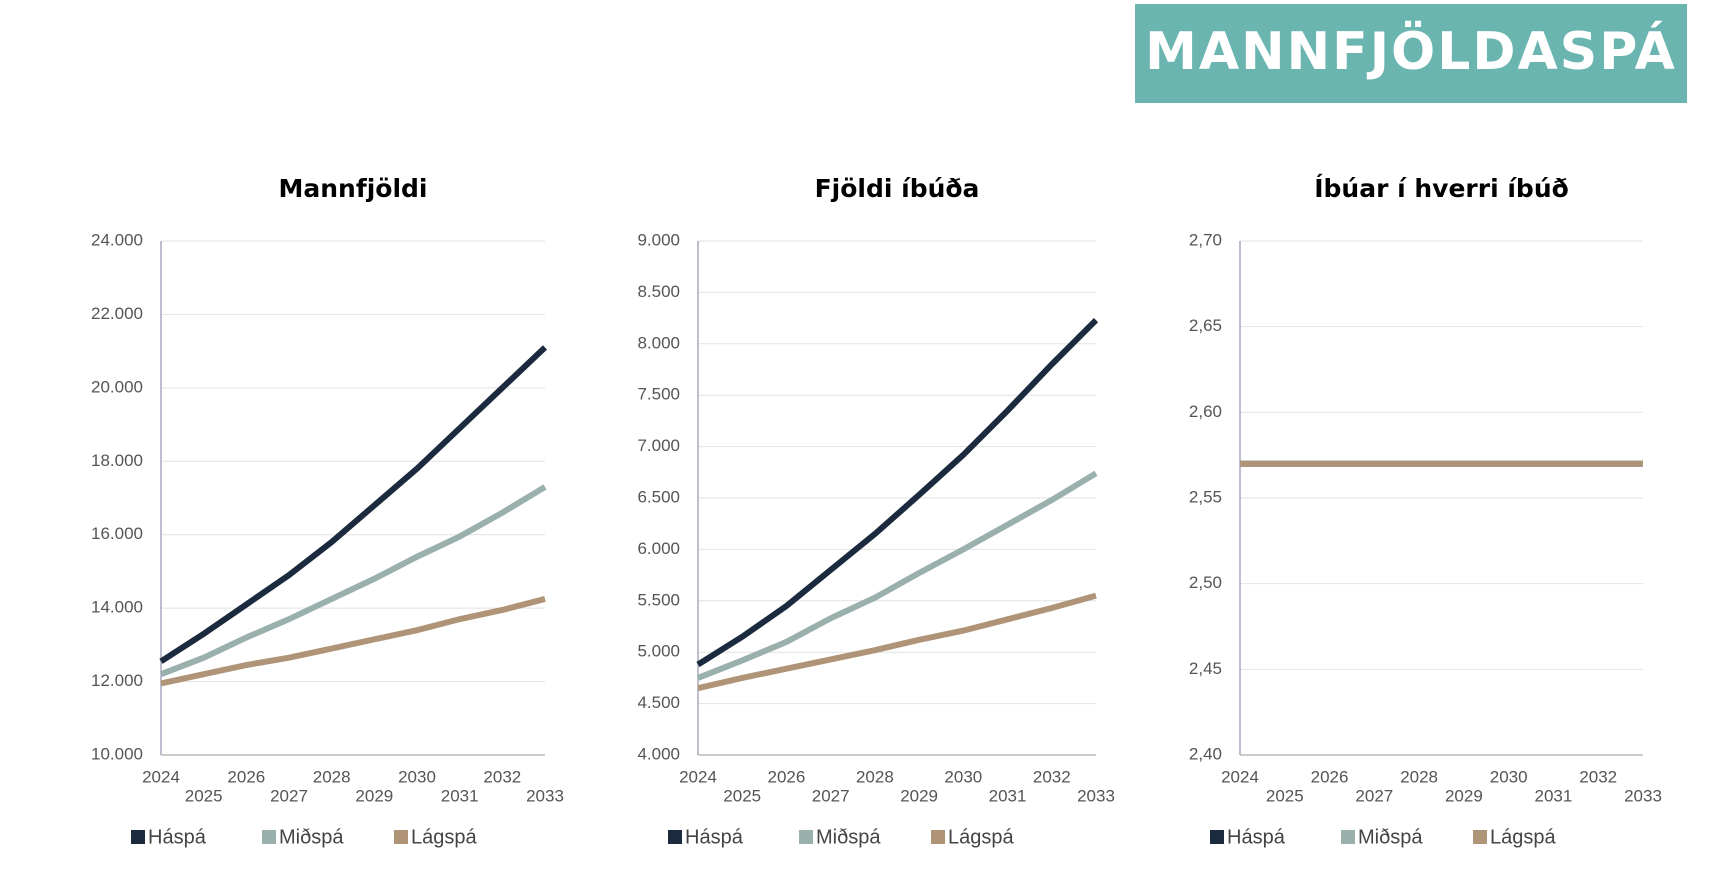 The image size is (1718, 878). What do you see at coordinates (897, 188) in the screenshot?
I see `chart-title: Fjöldi íbúða` at bounding box center [897, 188].